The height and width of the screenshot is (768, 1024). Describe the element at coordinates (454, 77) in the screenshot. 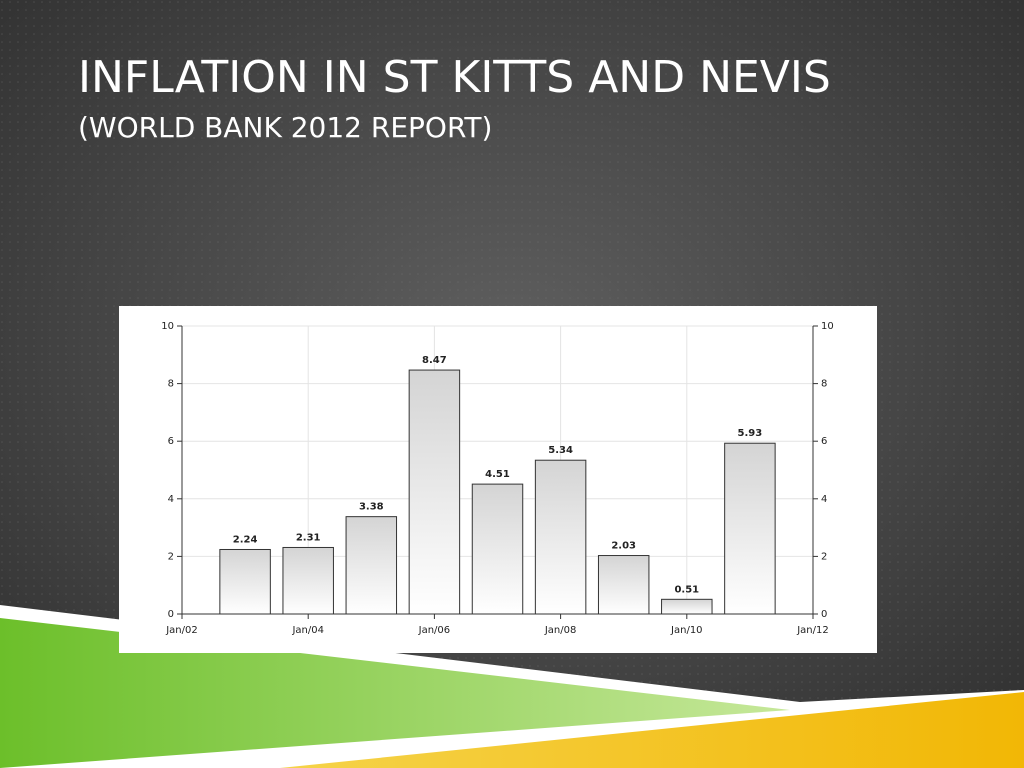

I see `slide-title: INFLATION IN ST KITTS AND NEVIS` at that location.